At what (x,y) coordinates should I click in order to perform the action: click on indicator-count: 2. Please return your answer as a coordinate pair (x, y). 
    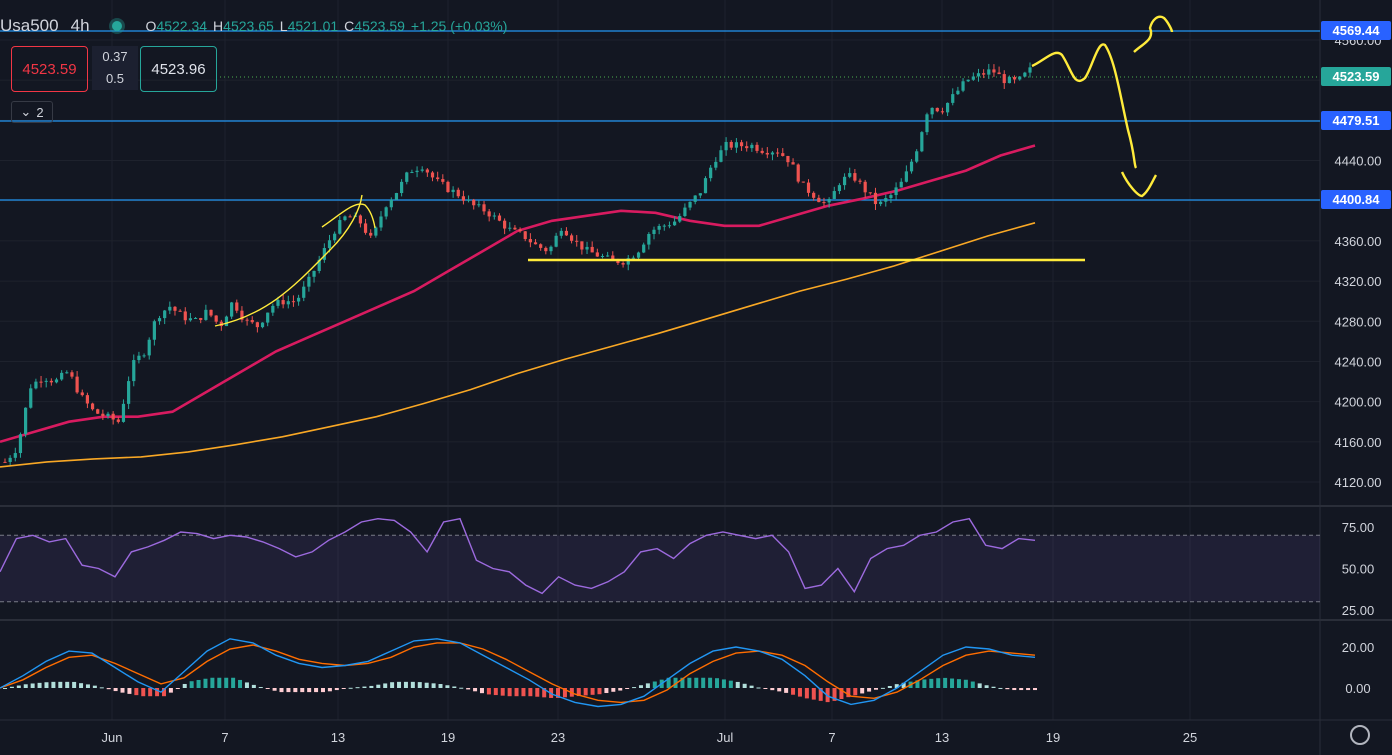
    Looking at the image, I should click on (40, 112).